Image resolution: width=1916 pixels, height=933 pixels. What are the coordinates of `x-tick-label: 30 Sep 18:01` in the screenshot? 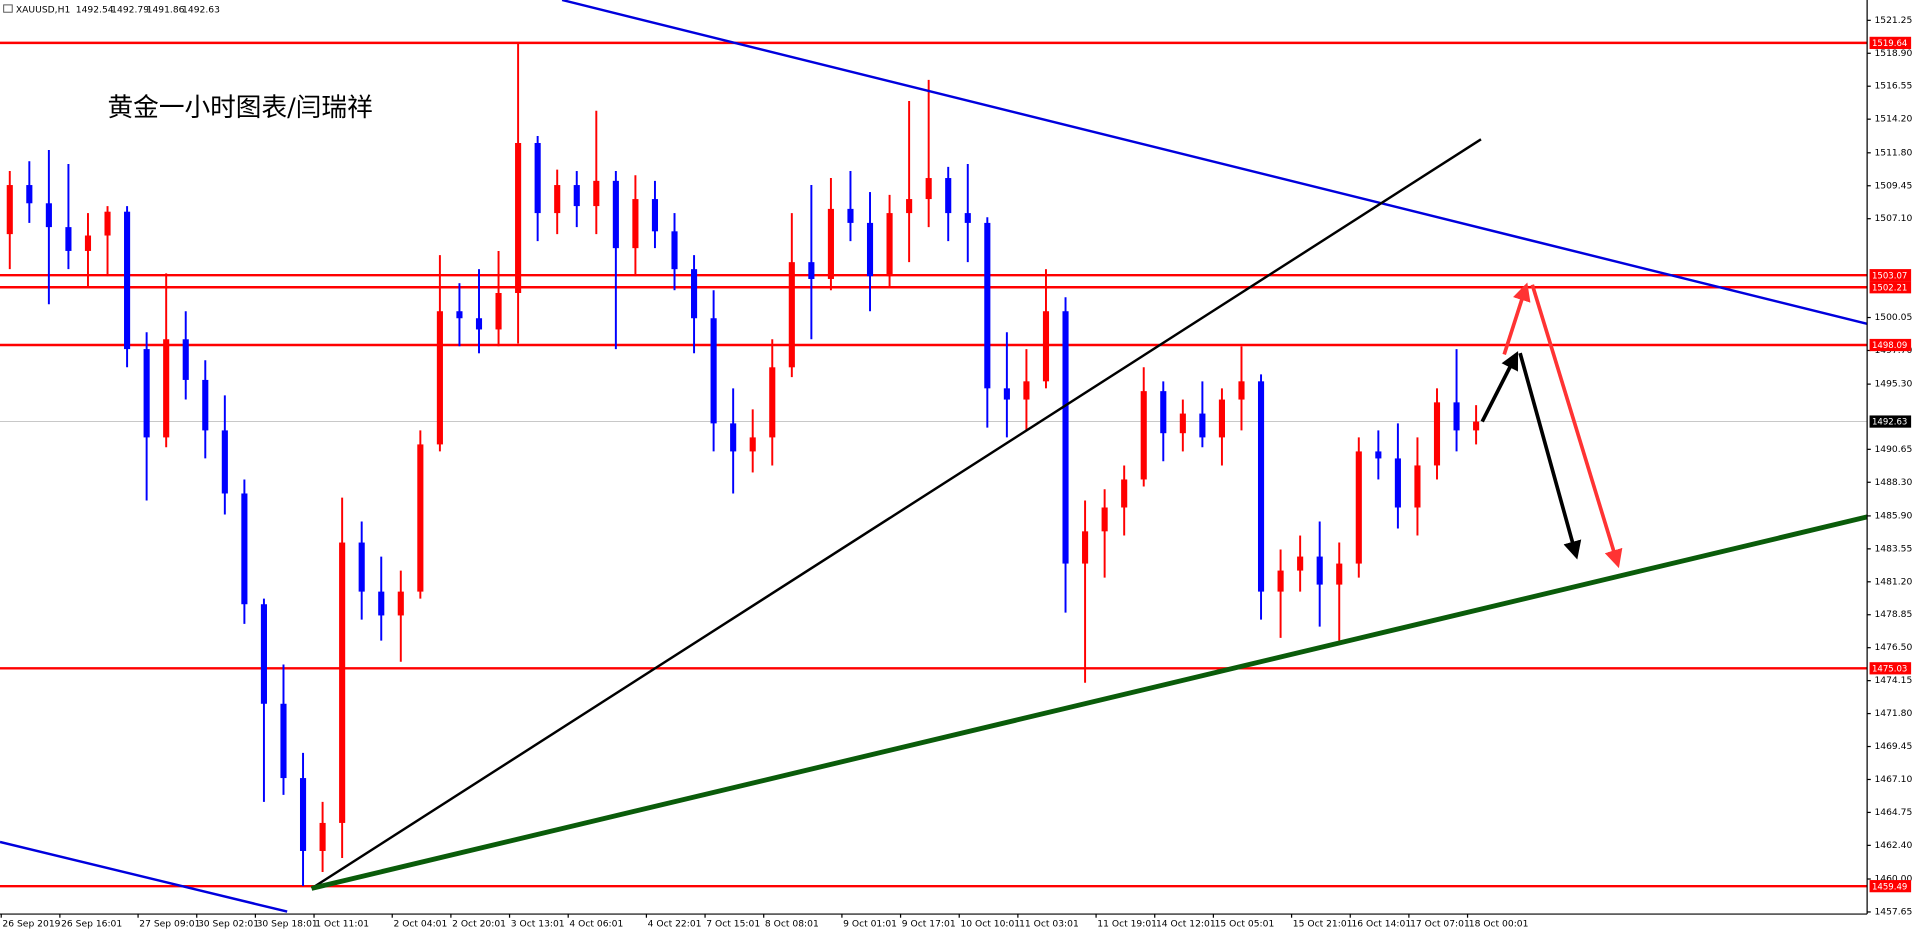 It's located at (287, 923).